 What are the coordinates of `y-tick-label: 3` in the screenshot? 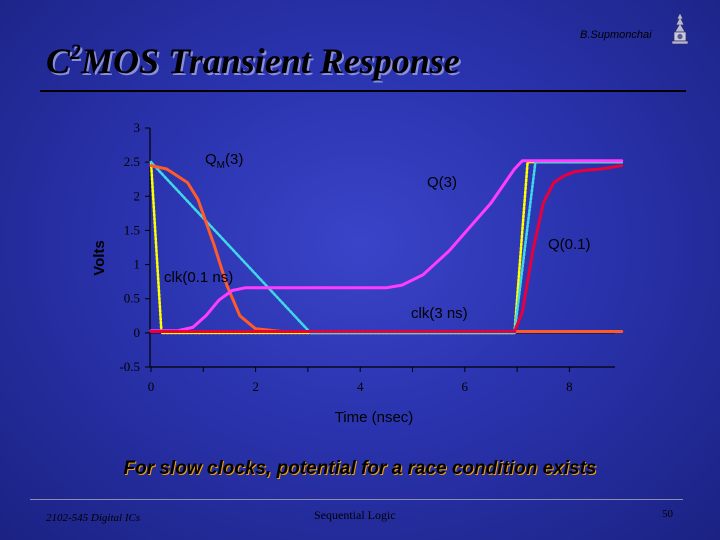 It's located at (137, 127).